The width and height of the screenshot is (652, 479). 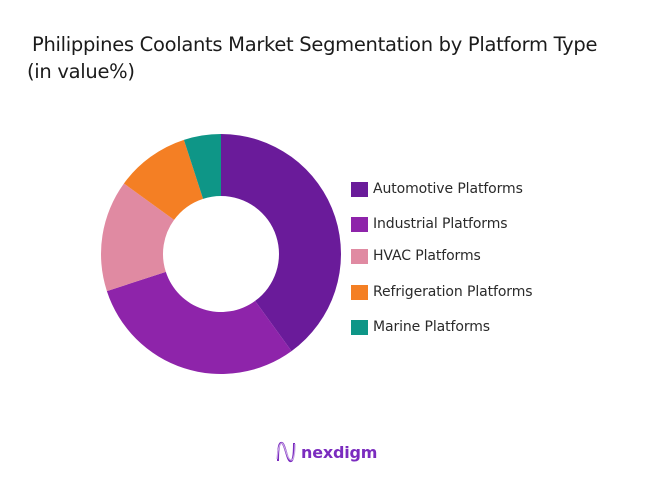 What do you see at coordinates (427, 256) in the screenshot?
I see `legend-label: HVAC Platforms` at bounding box center [427, 256].